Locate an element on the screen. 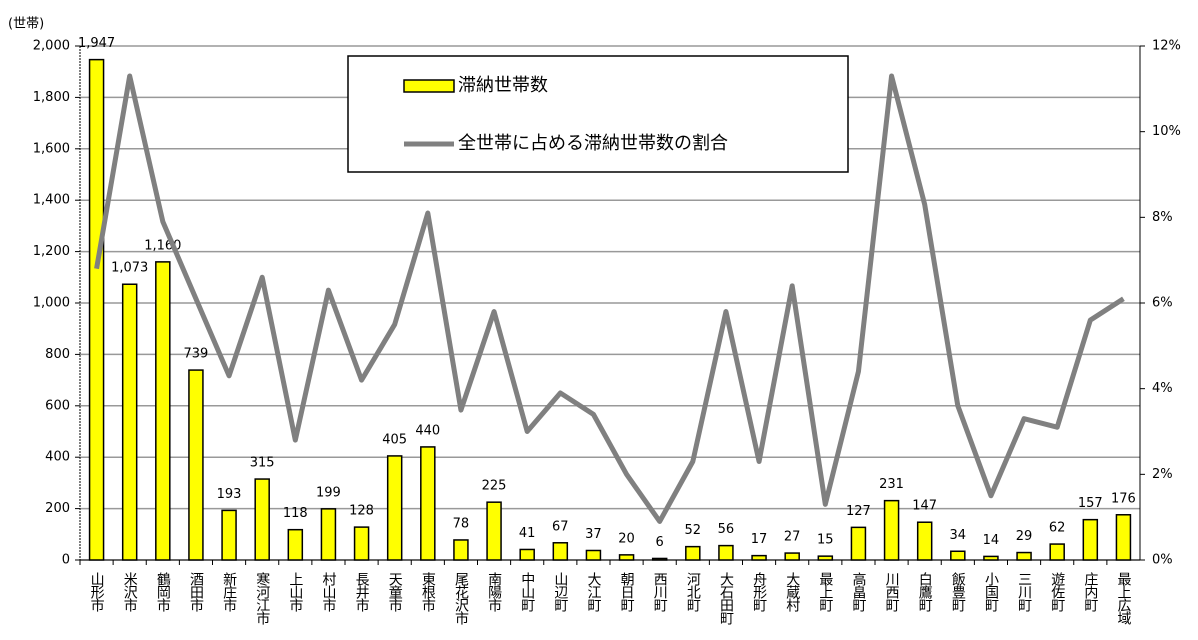 Image resolution: width=1198 pixels, height=640 pixels. y2-tick-label: 8% is located at coordinates (1162, 217).